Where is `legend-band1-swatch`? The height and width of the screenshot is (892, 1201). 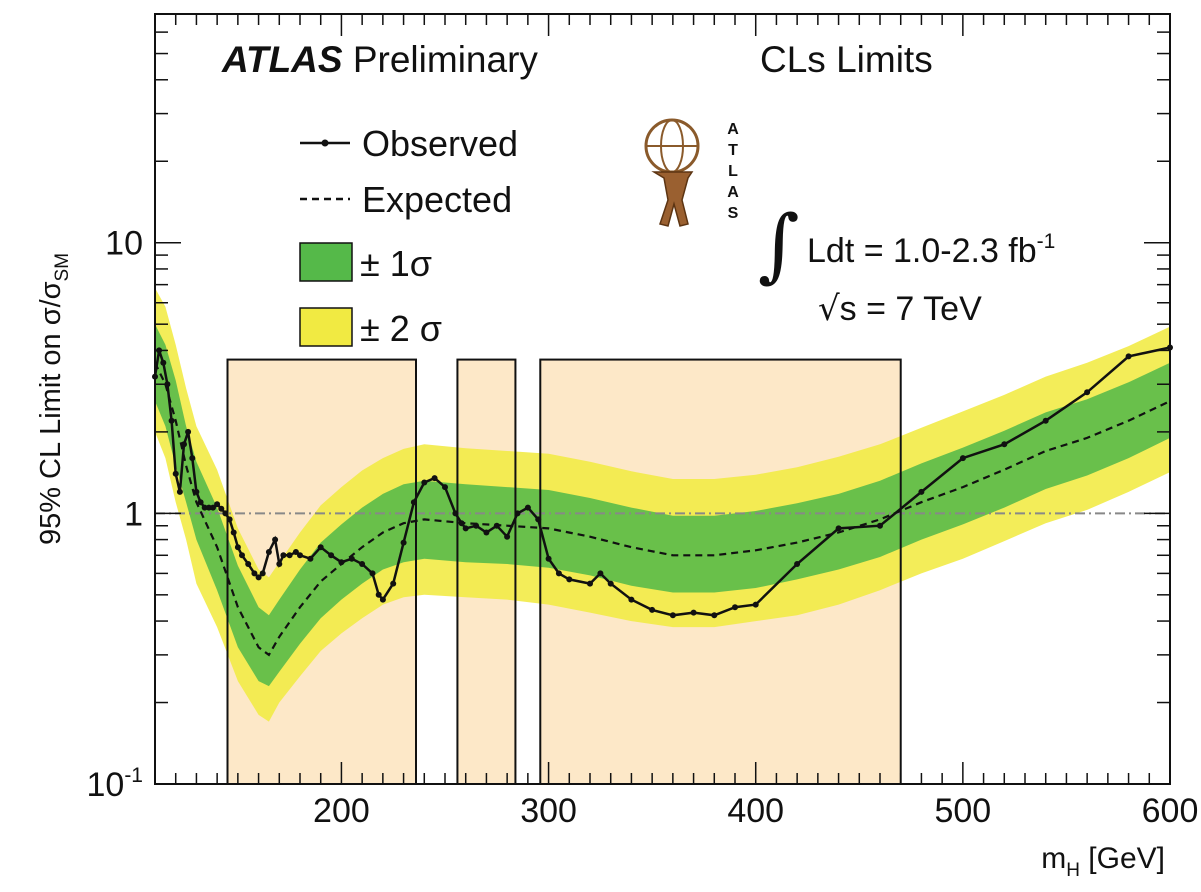
legend-band1-swatch is located at coordinates (326, 262).